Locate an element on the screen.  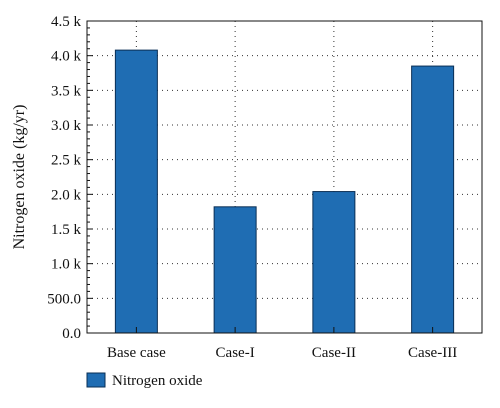
bar-case-ii is located at coordinates (334, 262).